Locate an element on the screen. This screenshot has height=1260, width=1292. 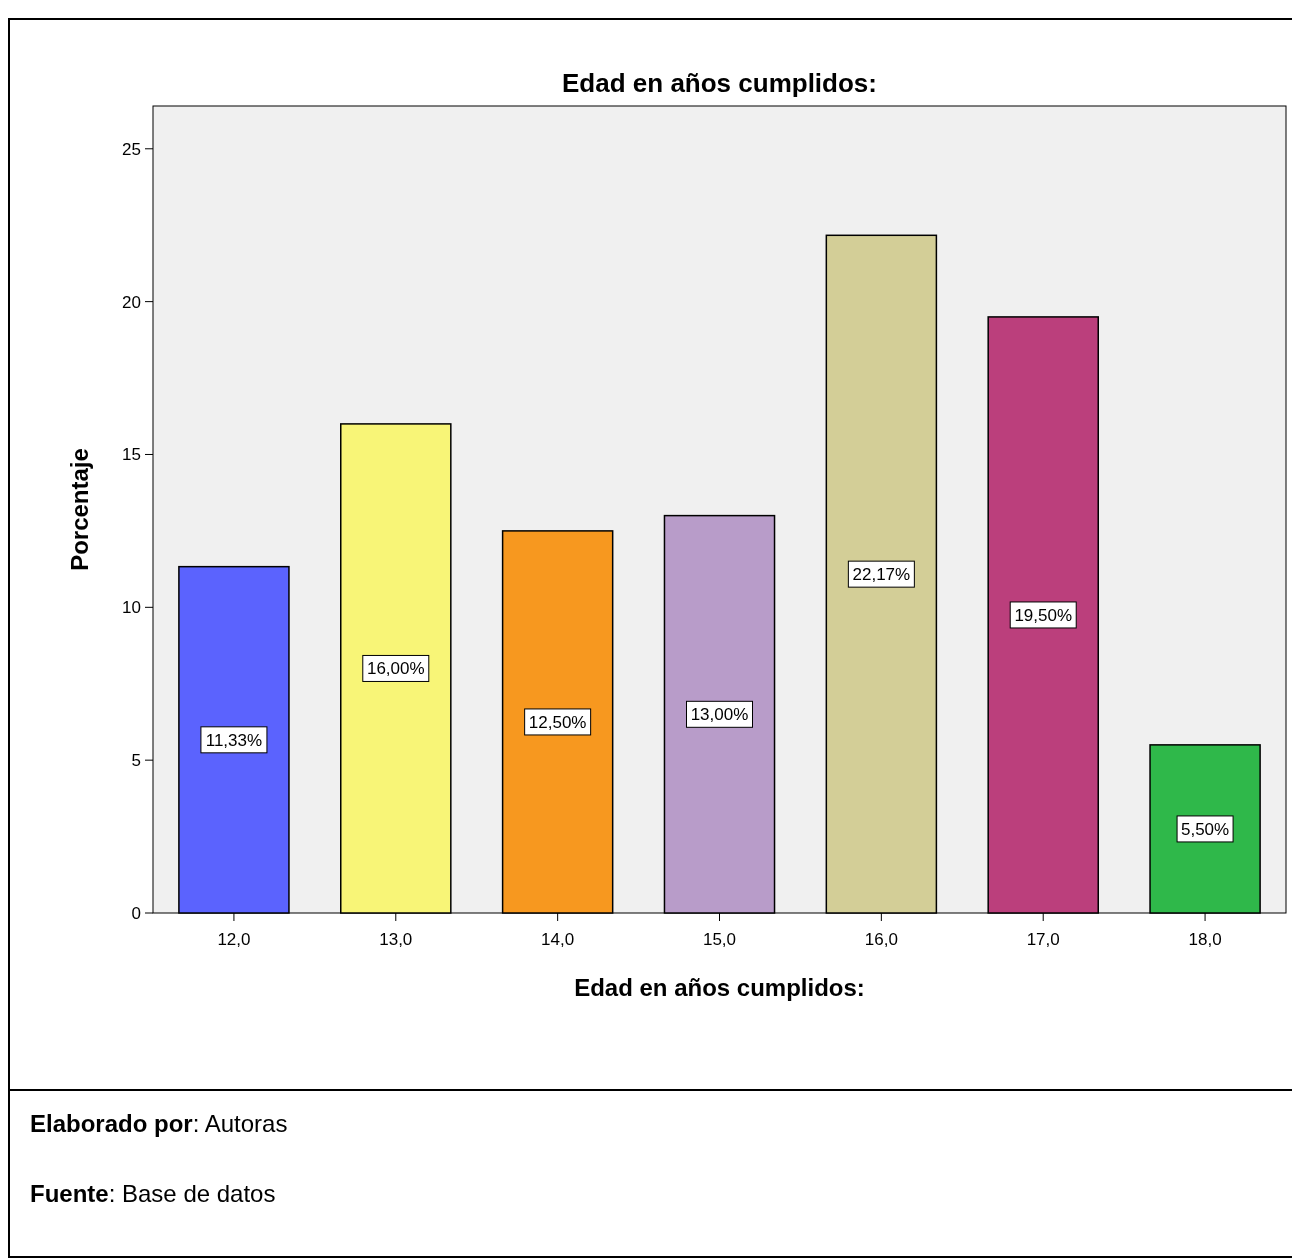
y-tick-label: 25 is located at coordinates (131, 149).